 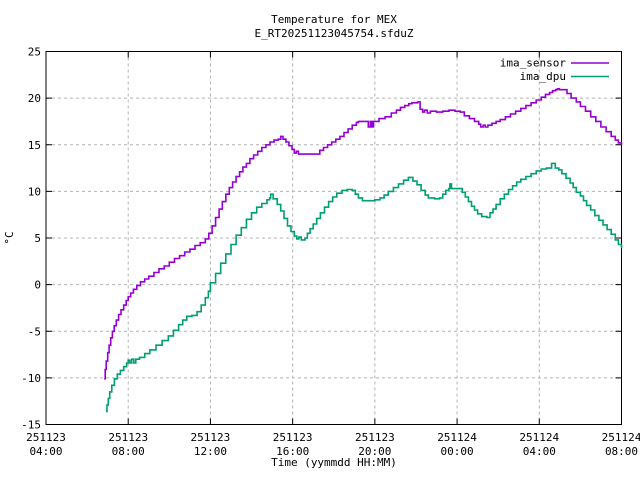 I want to click on y-tick-label: -10, so click(x=31, y=378).